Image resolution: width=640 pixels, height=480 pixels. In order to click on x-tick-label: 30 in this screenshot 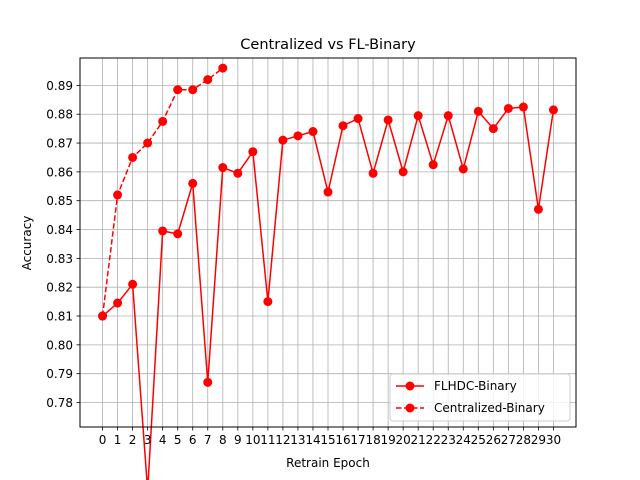, I will do `click(553, 440)`.